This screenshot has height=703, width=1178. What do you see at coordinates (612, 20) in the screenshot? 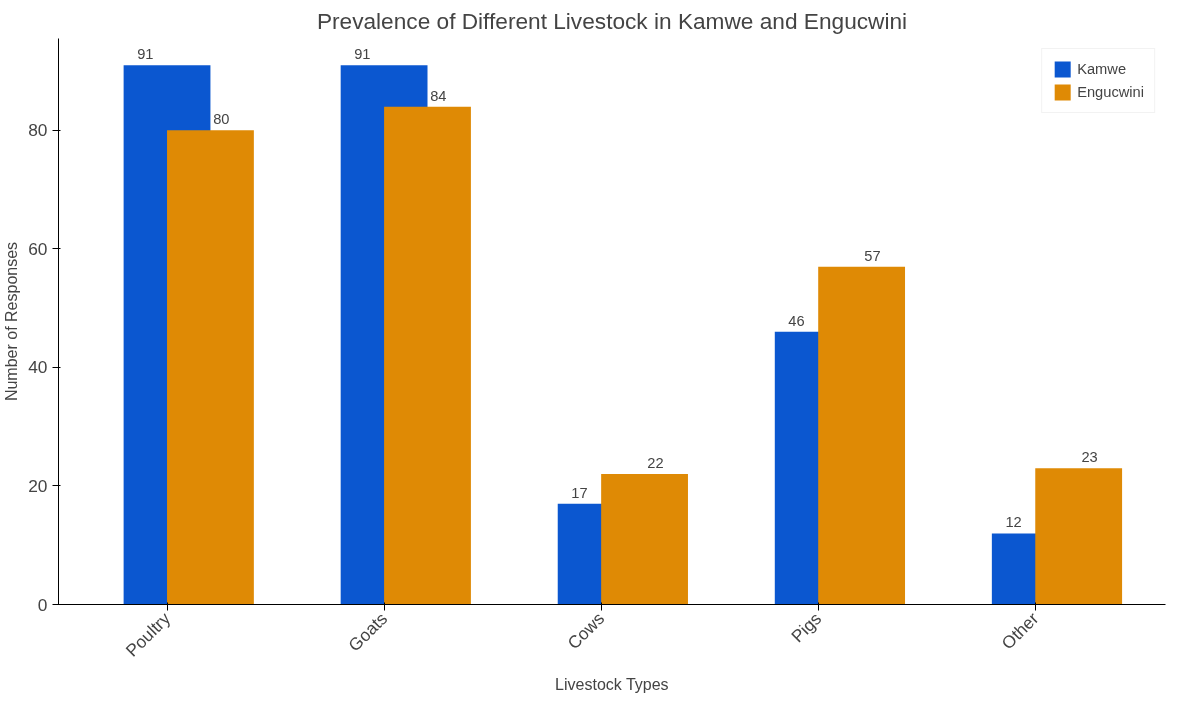
I see `chart-title: Prevalence of Different Livestock in Kamwe and Engucwini` at bounding box center [612, 20].